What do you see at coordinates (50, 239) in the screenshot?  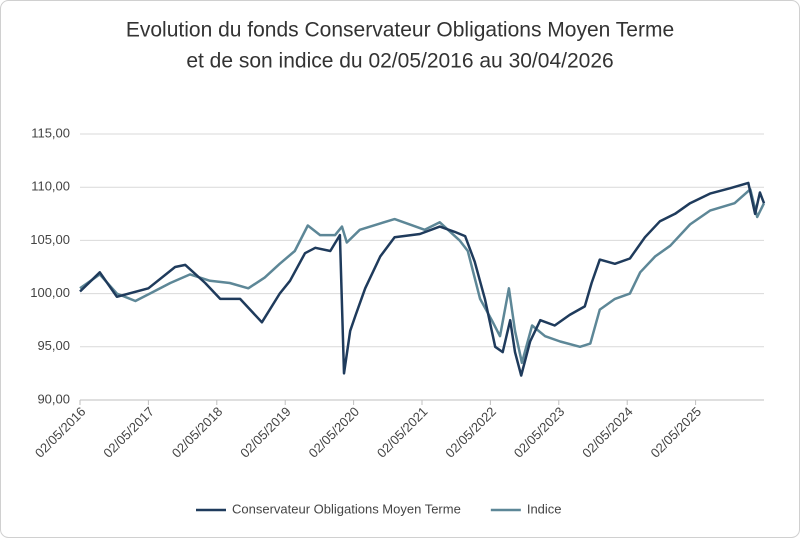 I see `y-tick-label: 105,00` at bounding box center [50, 239].